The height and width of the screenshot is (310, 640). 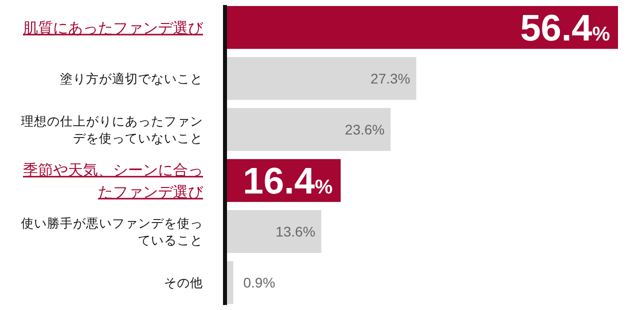 What do you see at coordinates (131, 78) in the screenshot?
I see `y-tick-label: 塗り方が適切でないこと` at bounding box center [131, 78].